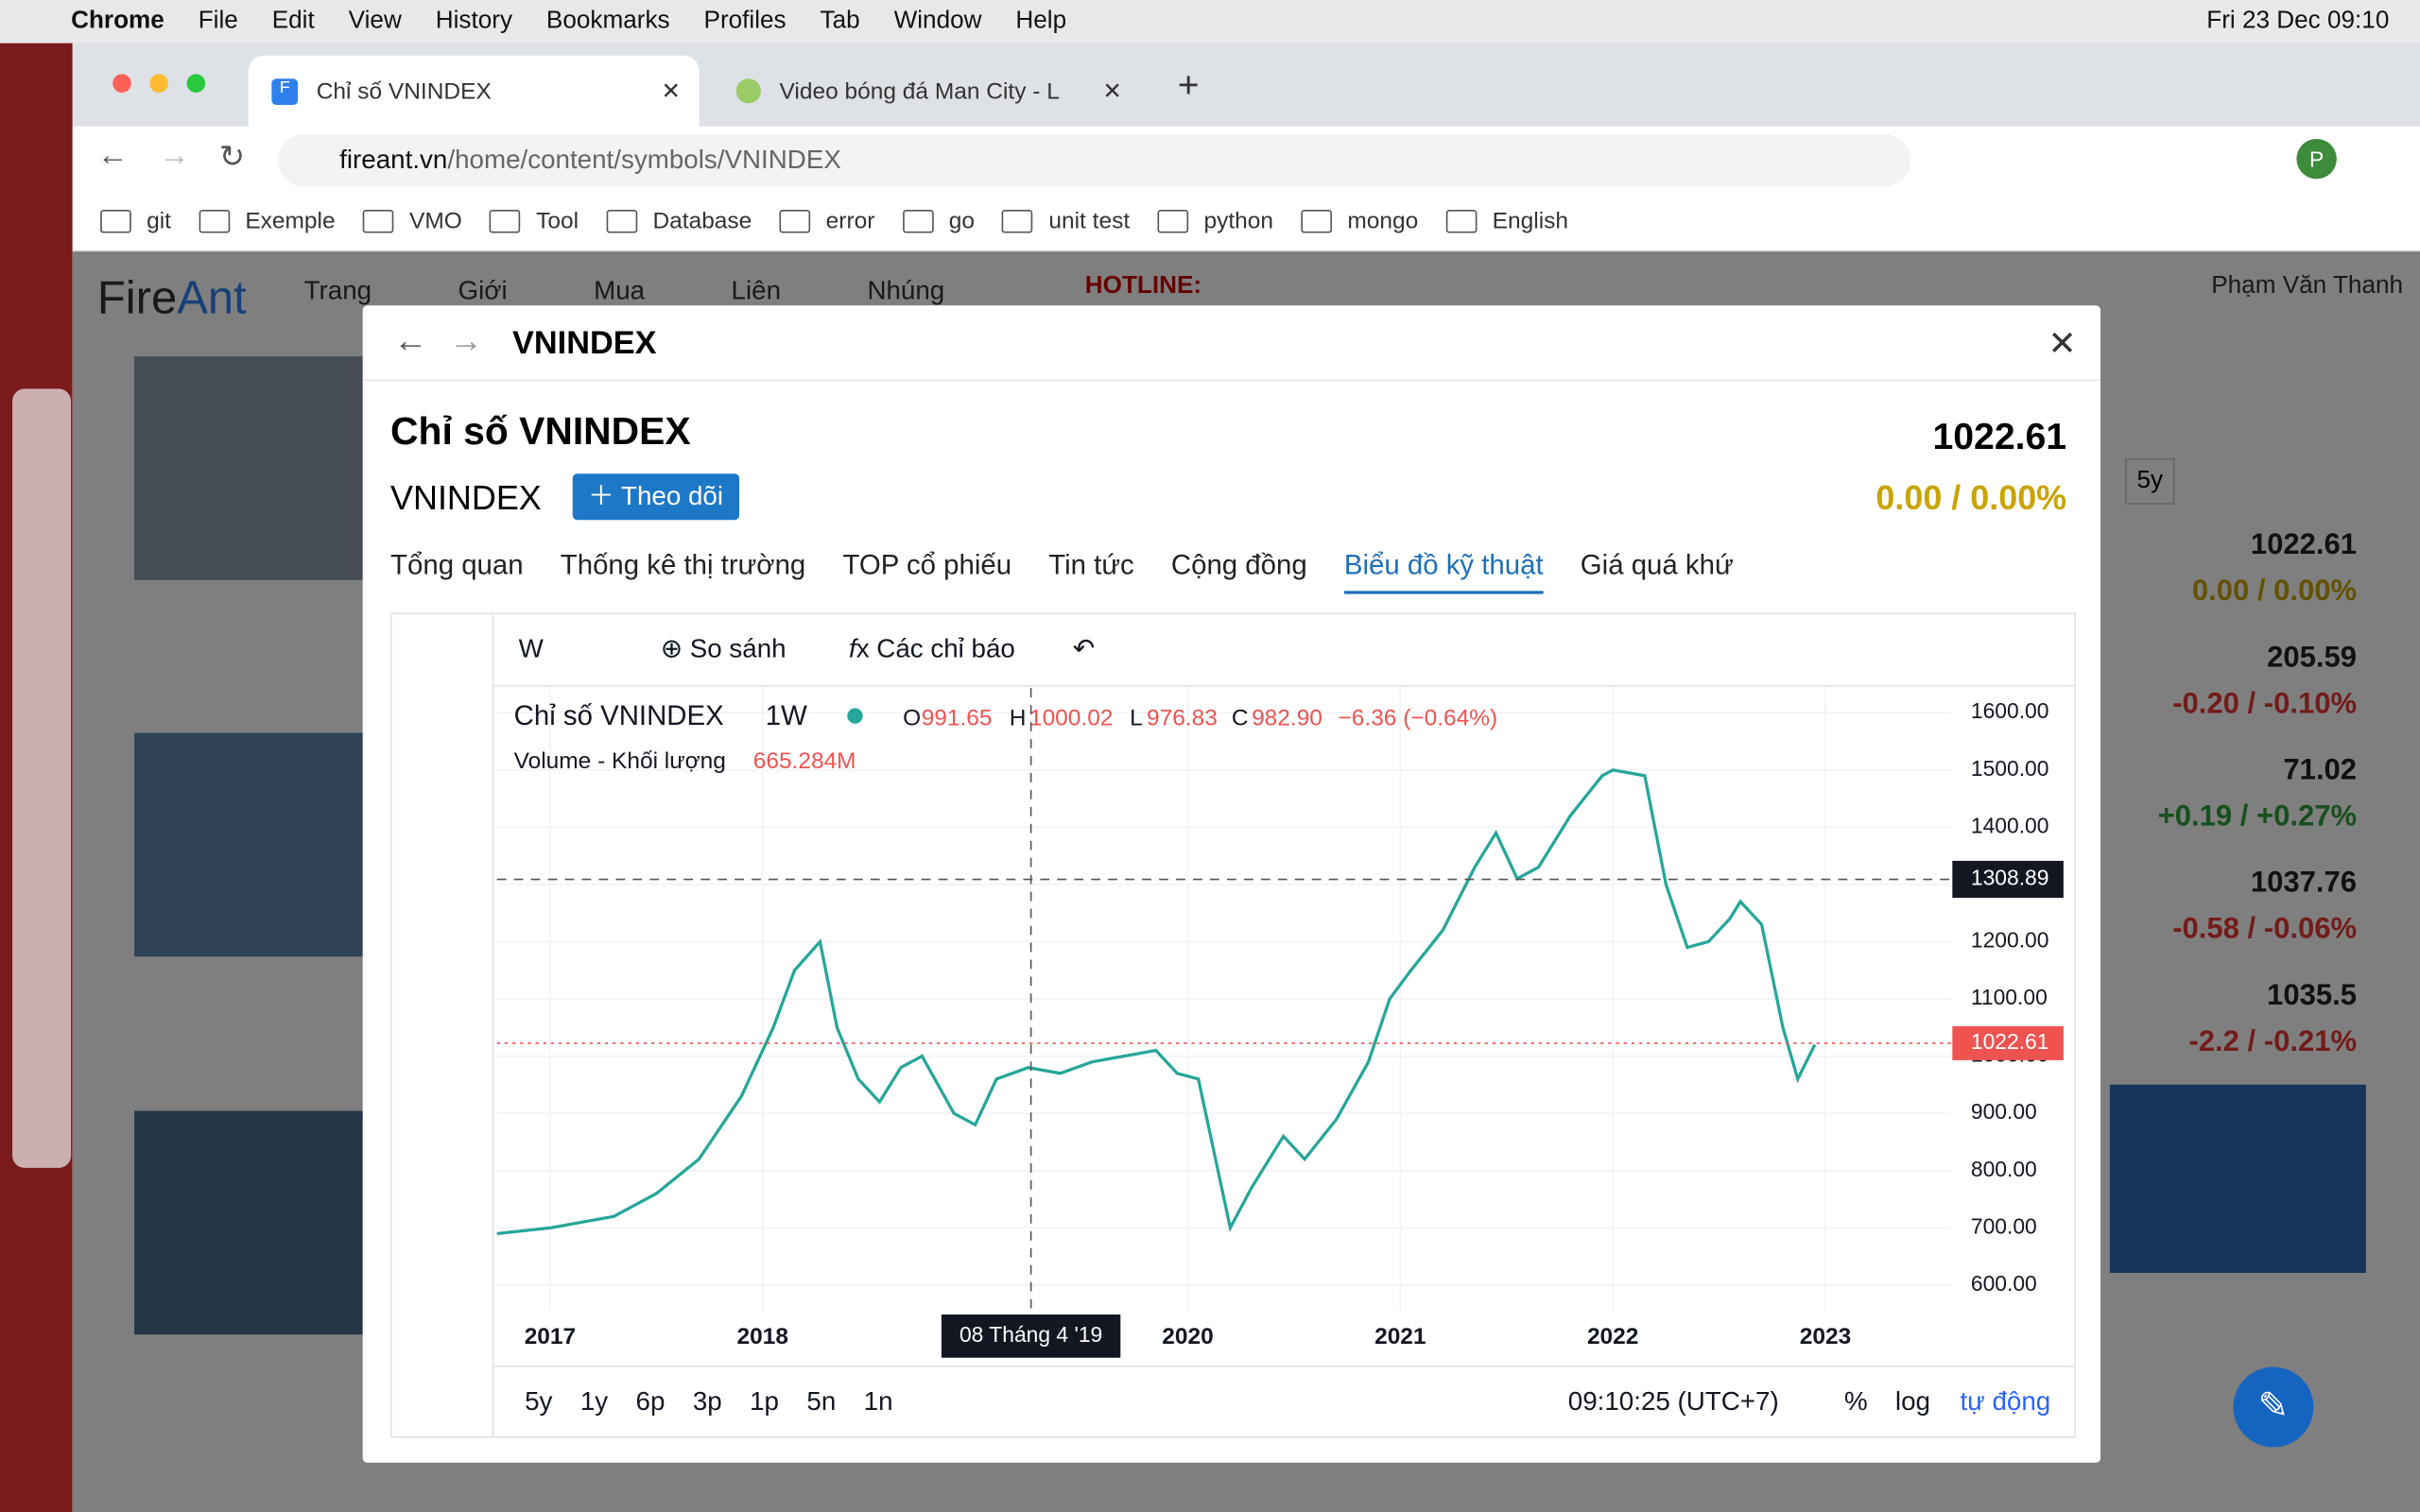 This screenshot has height=1512, width=2420. What do you see at coordinates (931, 649) in the screenshot?
I see `indicators-button: fx Các chỉ báo` at bounding box center [931, 649].